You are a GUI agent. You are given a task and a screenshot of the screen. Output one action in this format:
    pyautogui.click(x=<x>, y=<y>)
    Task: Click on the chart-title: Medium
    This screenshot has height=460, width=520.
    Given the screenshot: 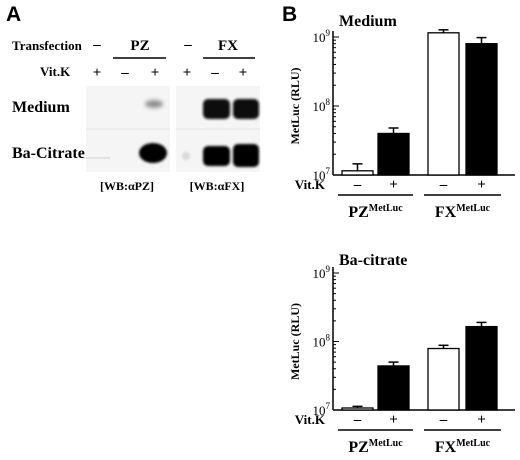 What is the action you would take?
    pyautogui.click(x=368, y=21)
    